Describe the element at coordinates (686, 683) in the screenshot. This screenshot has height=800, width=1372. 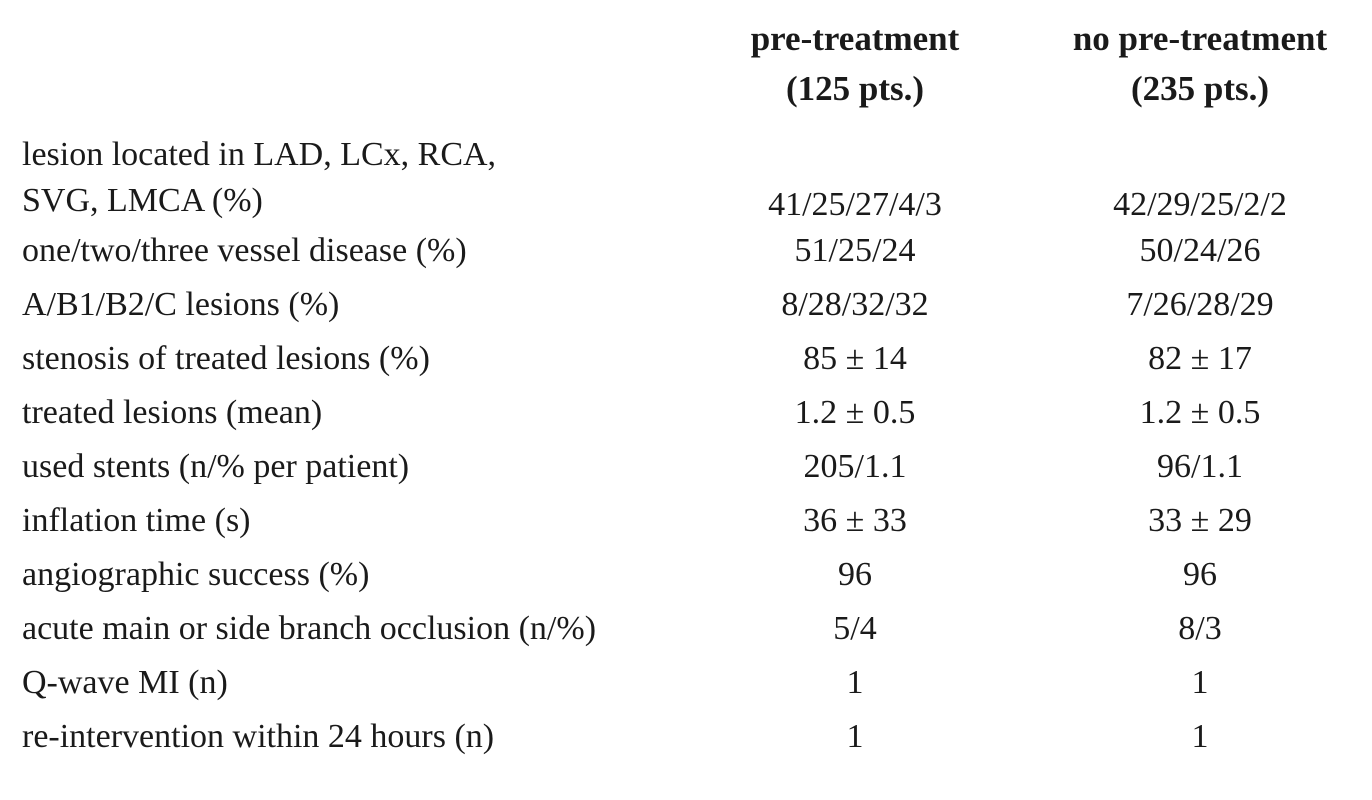
I see `table-row: Q-wave MI (n) 1 1` at that location.